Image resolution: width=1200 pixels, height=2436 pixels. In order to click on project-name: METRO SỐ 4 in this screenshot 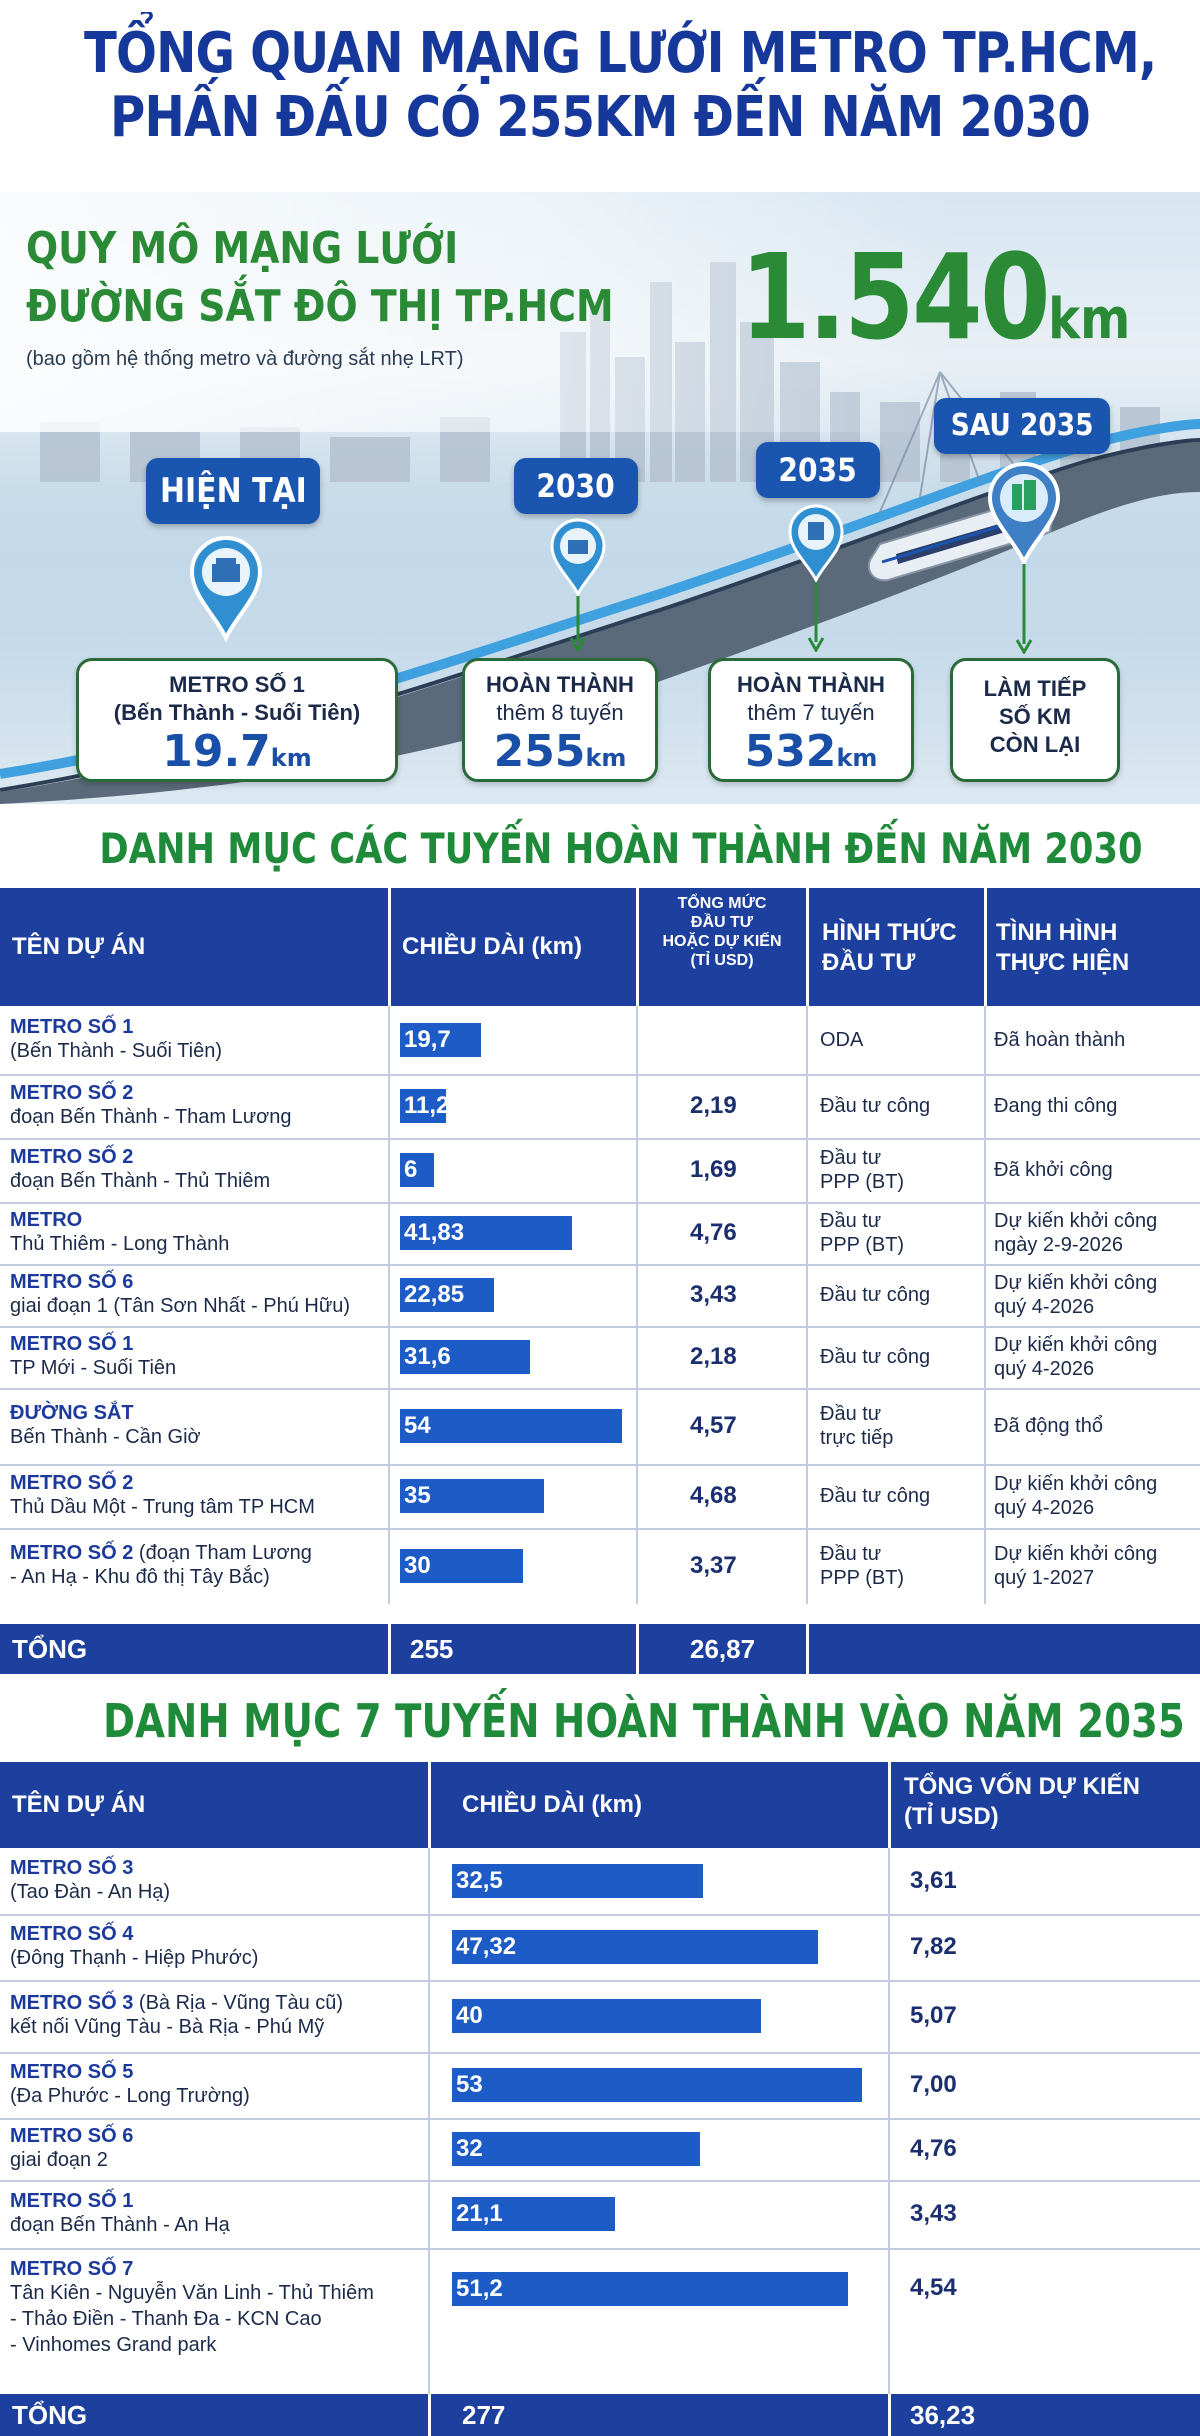, I will do `click(71, 1934)`.